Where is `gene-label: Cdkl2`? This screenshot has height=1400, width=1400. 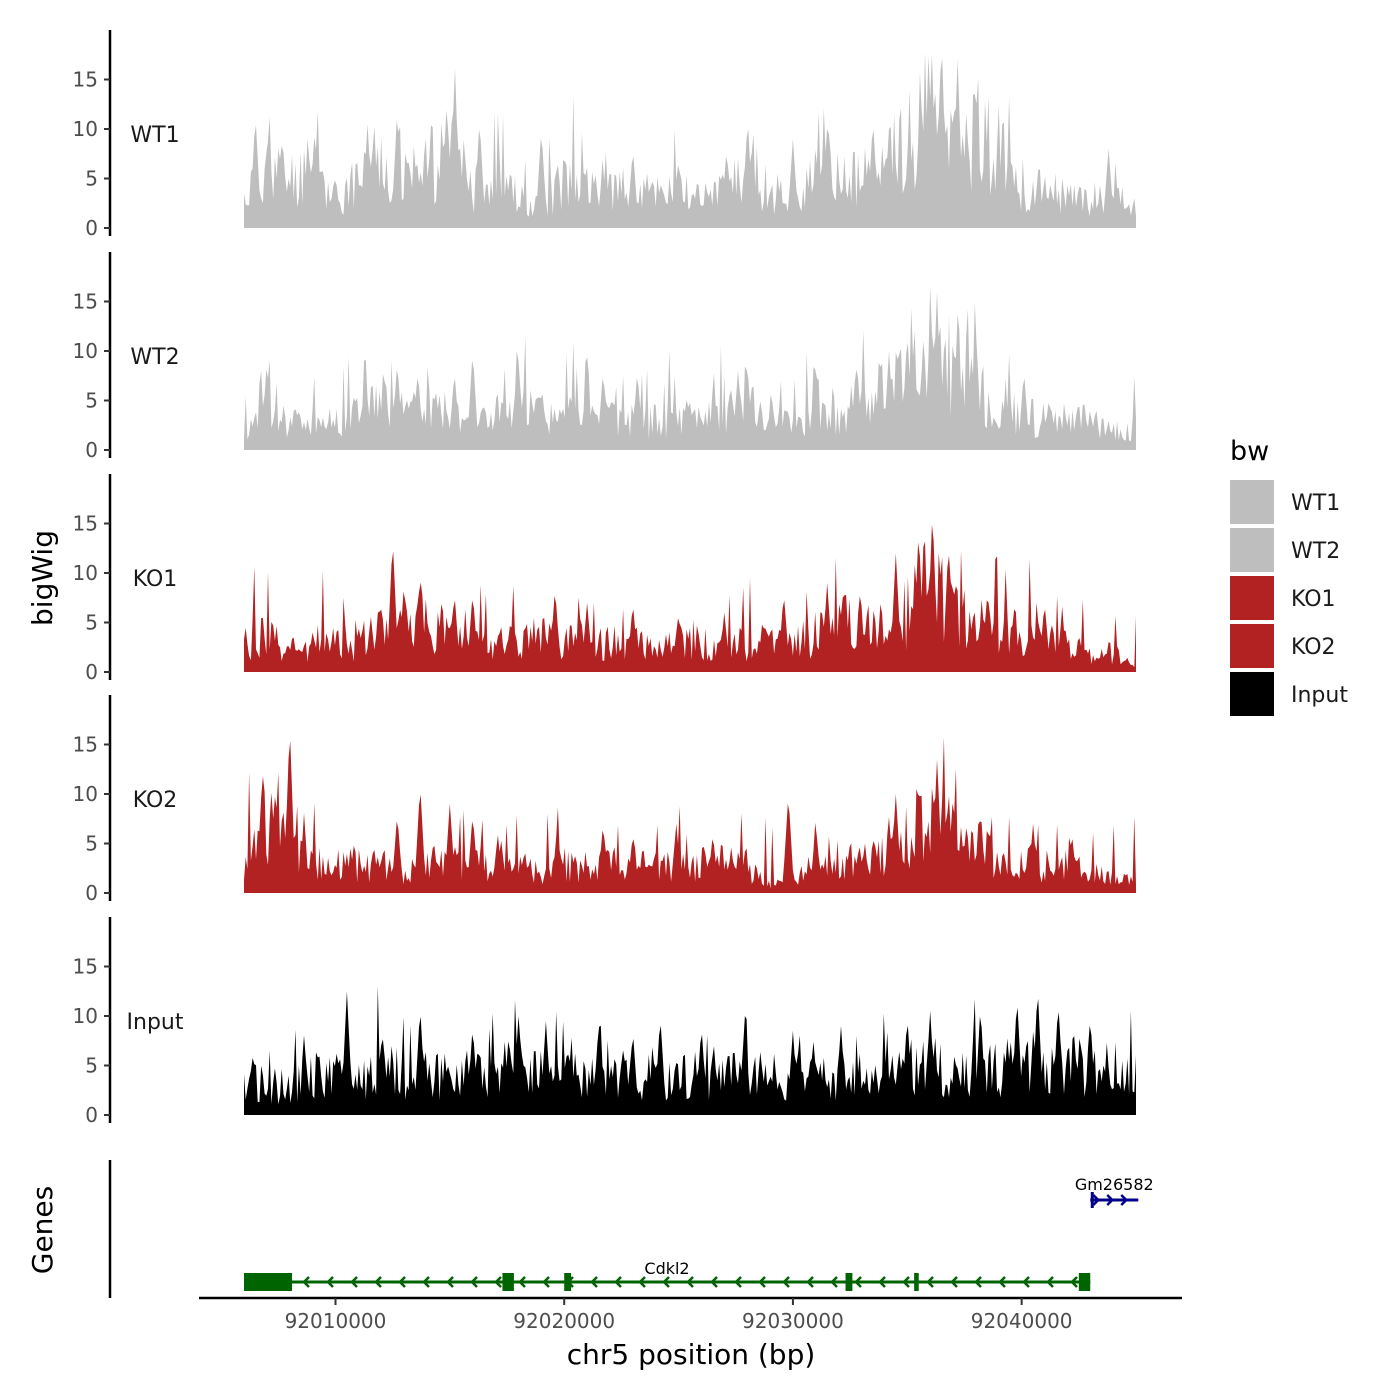
gene-label: Cdkl2 is located at coordinates (666, 1268).